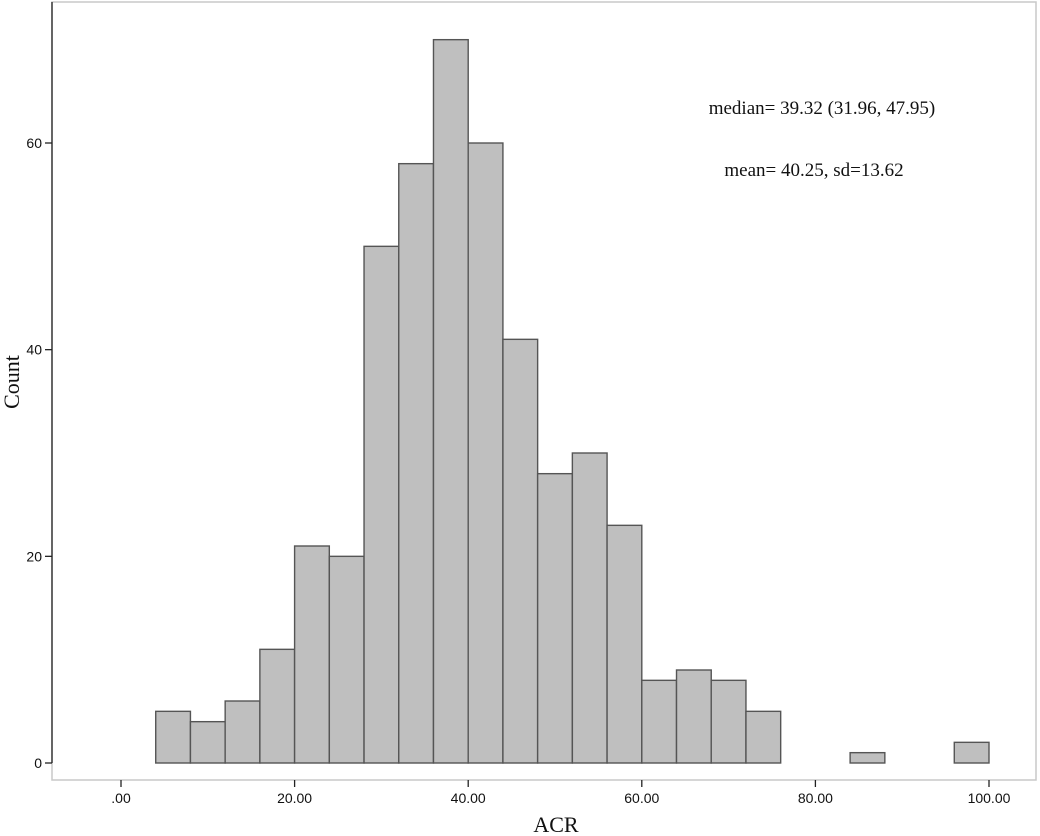 The width and height of the screenshot is (1040, 836). I want to click on x-ticks-group: .00 20.00 40.00 60.00 80.00 100.00, so click(561, 793).